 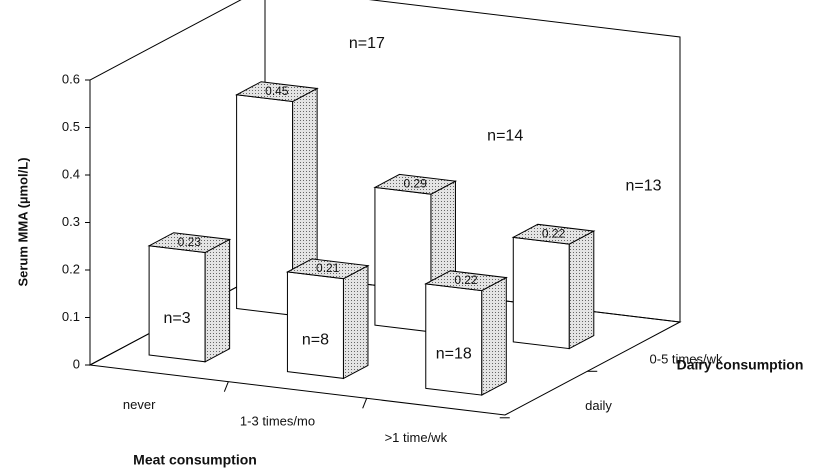 I want to click on y-tick-label: 0.6, so click(x=71, y=78).